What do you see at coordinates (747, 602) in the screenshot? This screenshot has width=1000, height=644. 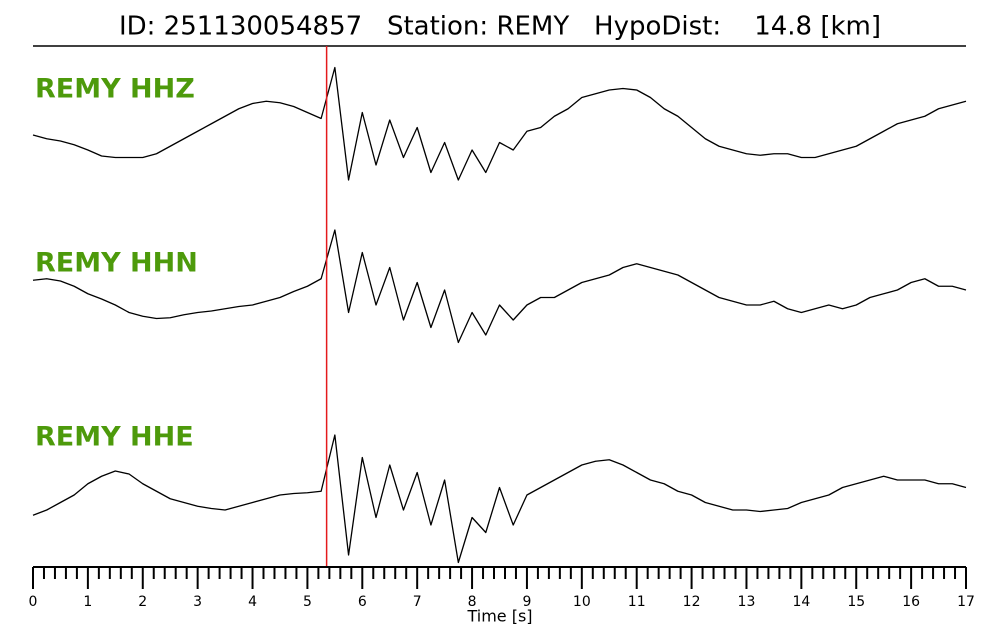 I see `x-tick-label: 13` at bounding box center [747, 602].